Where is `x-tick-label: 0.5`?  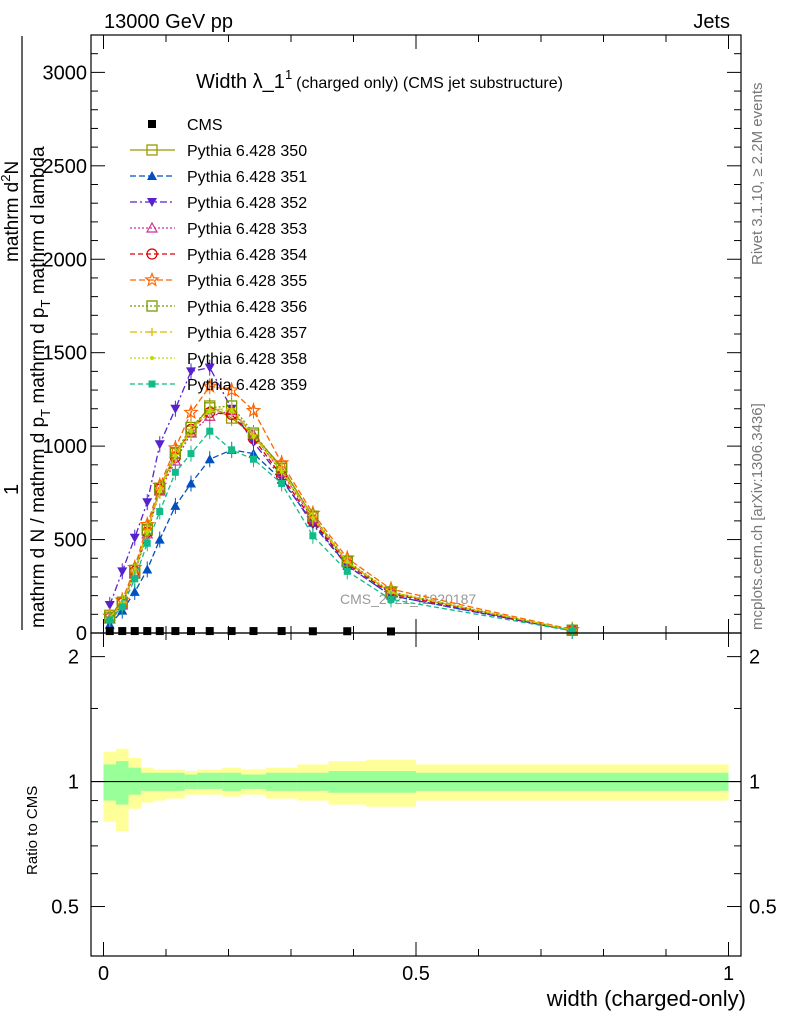
x-tick-label: 0.5 is located at coordinates (416, 974).